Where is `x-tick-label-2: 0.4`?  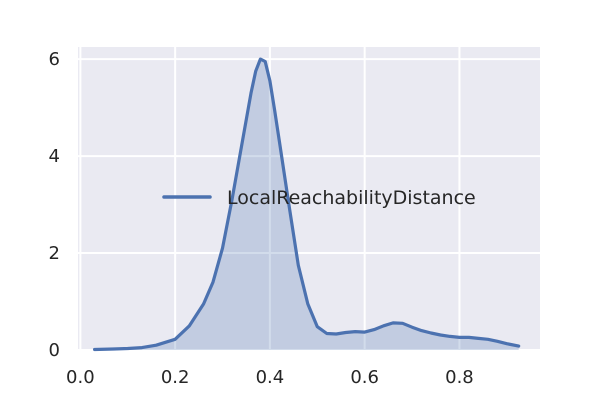 x-tick-label-2: 0.4 is located at coordinates (270, 377).